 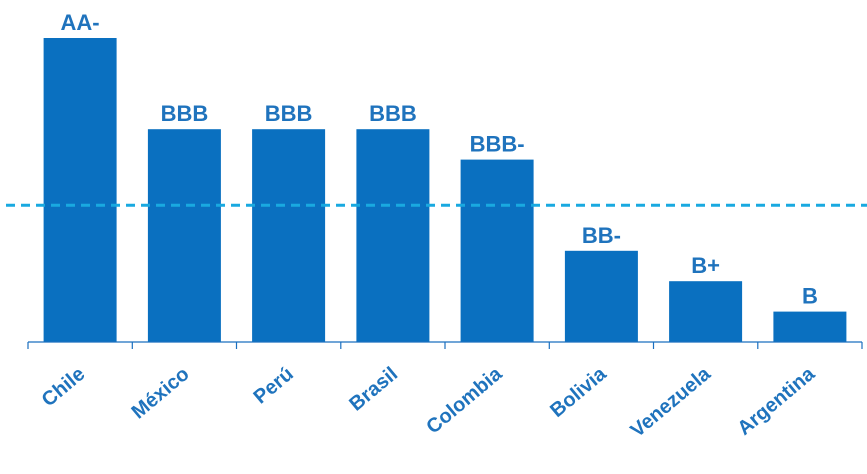 I want to click on category-label: Colombia, so click(x=464, y=400).